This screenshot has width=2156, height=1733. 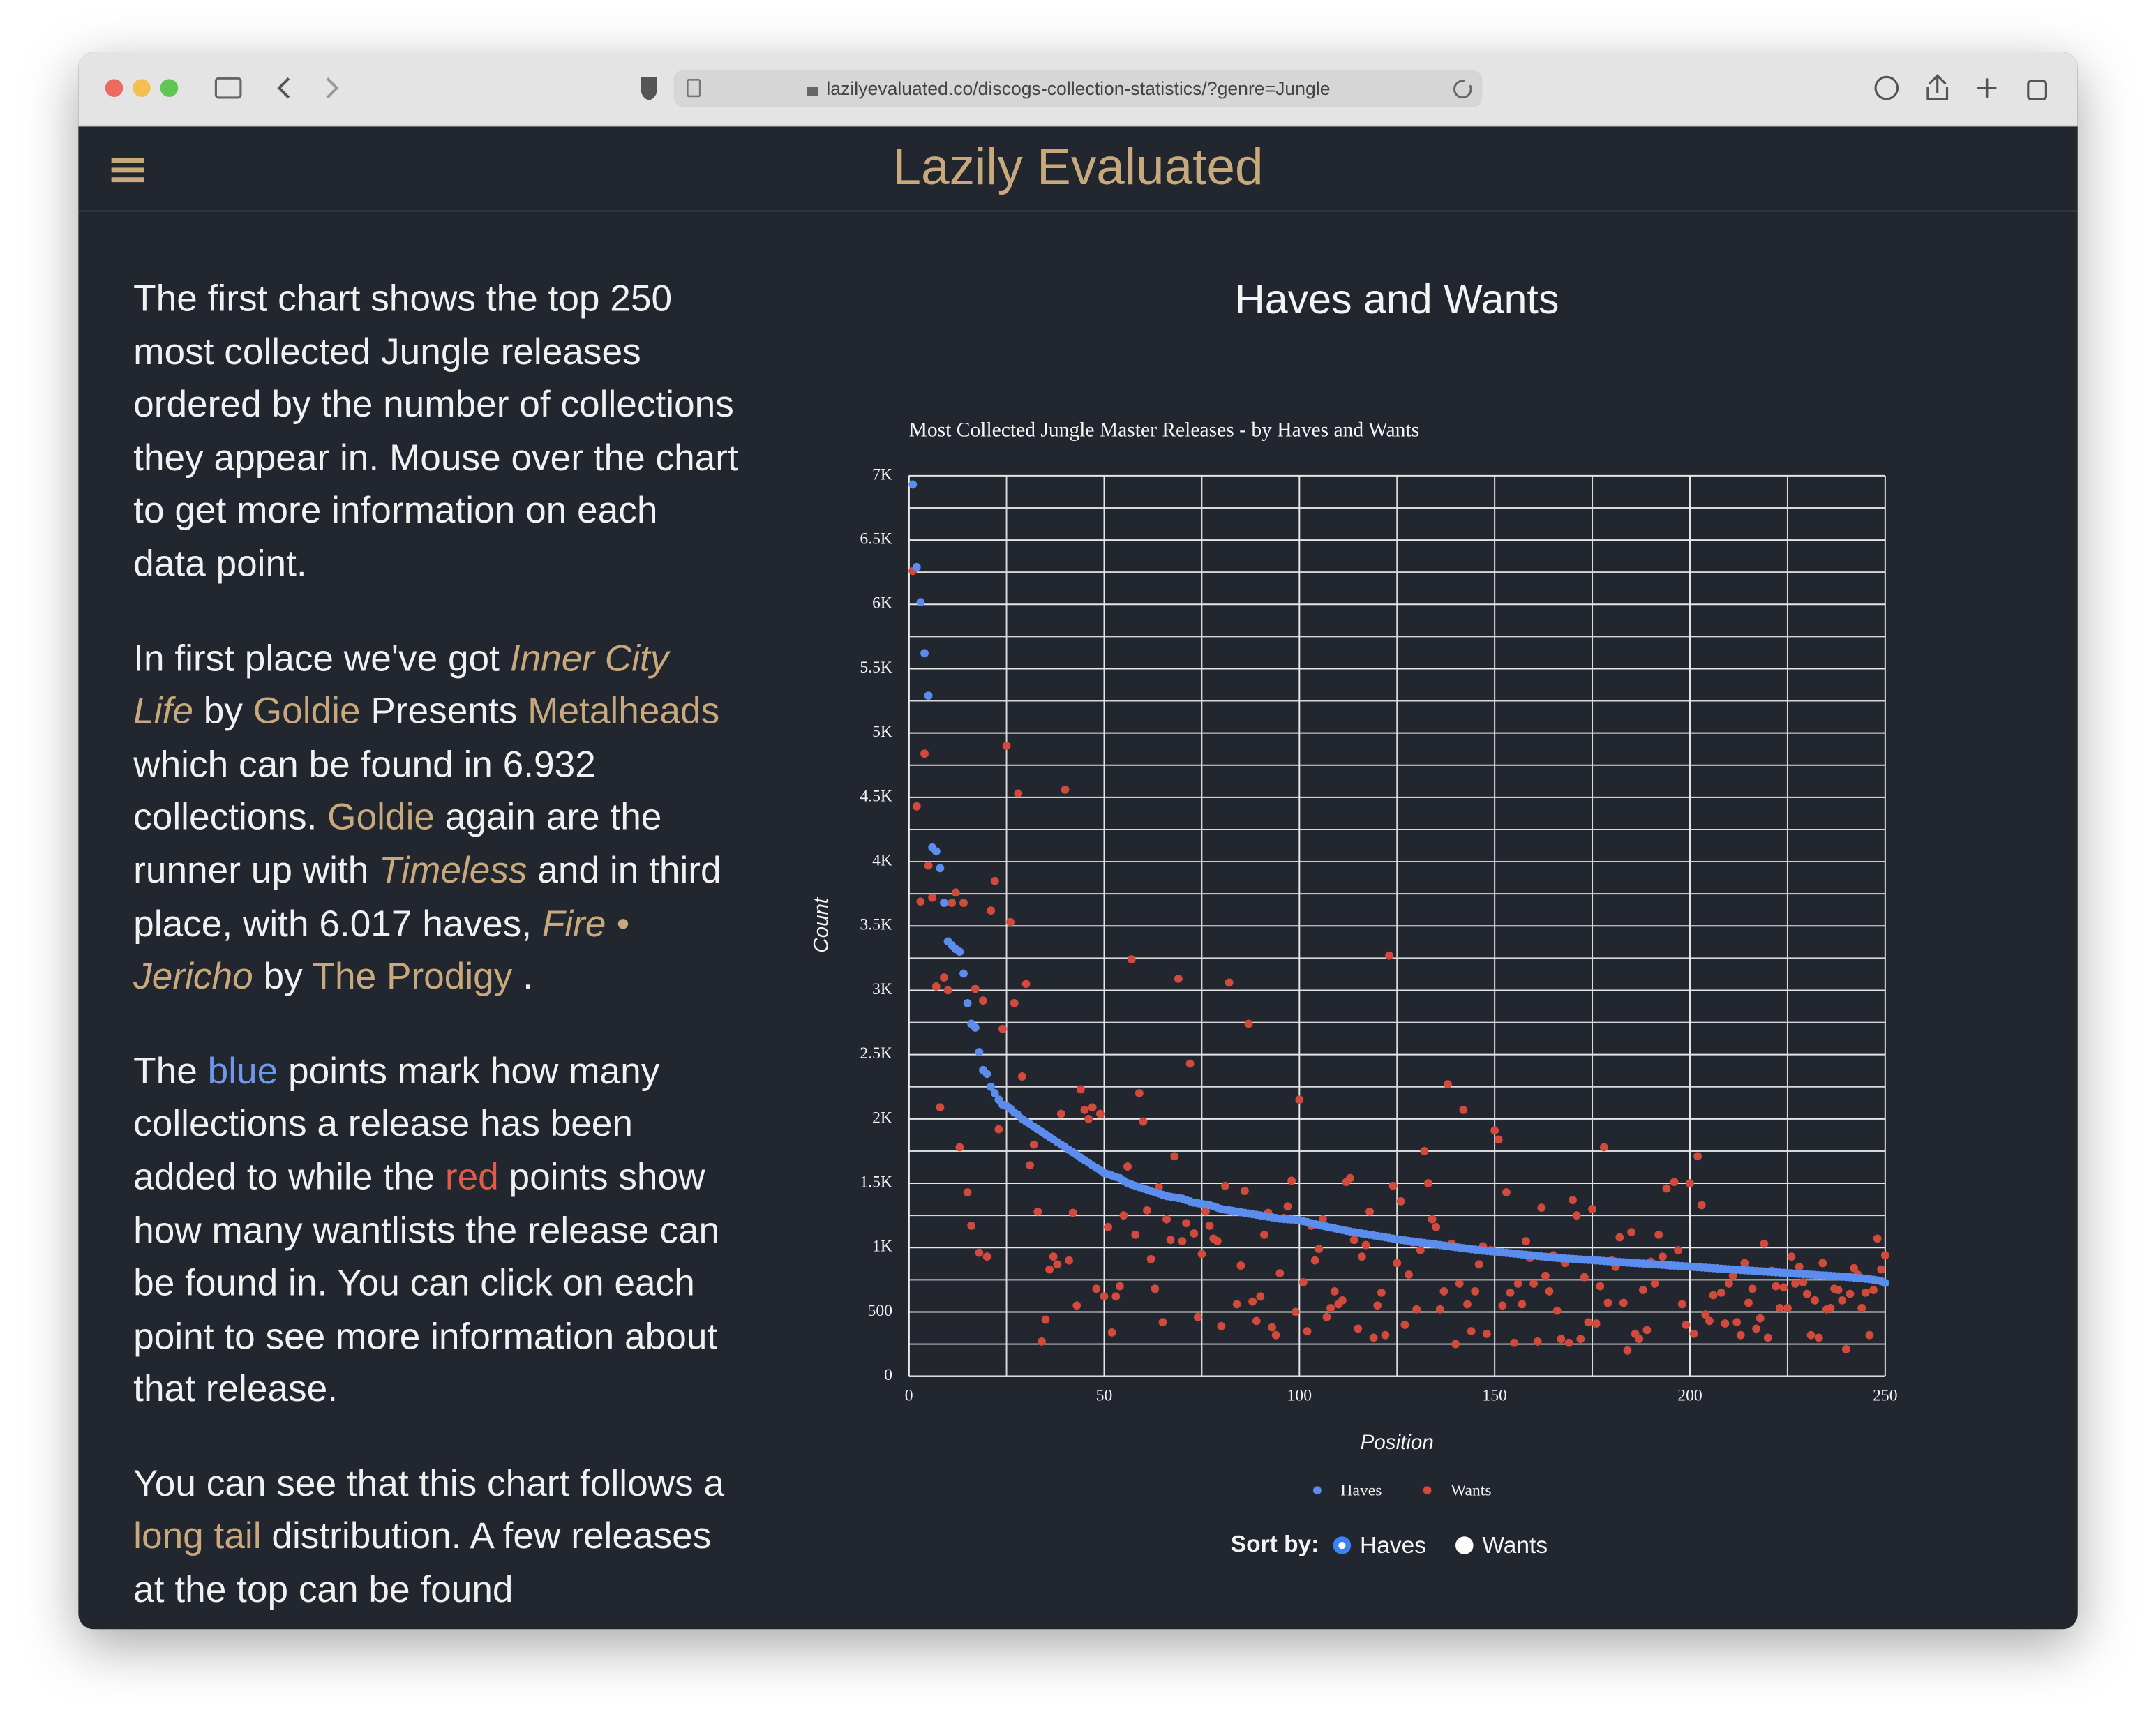 I want to click on radio-button, so click(x=1465, y=1545).